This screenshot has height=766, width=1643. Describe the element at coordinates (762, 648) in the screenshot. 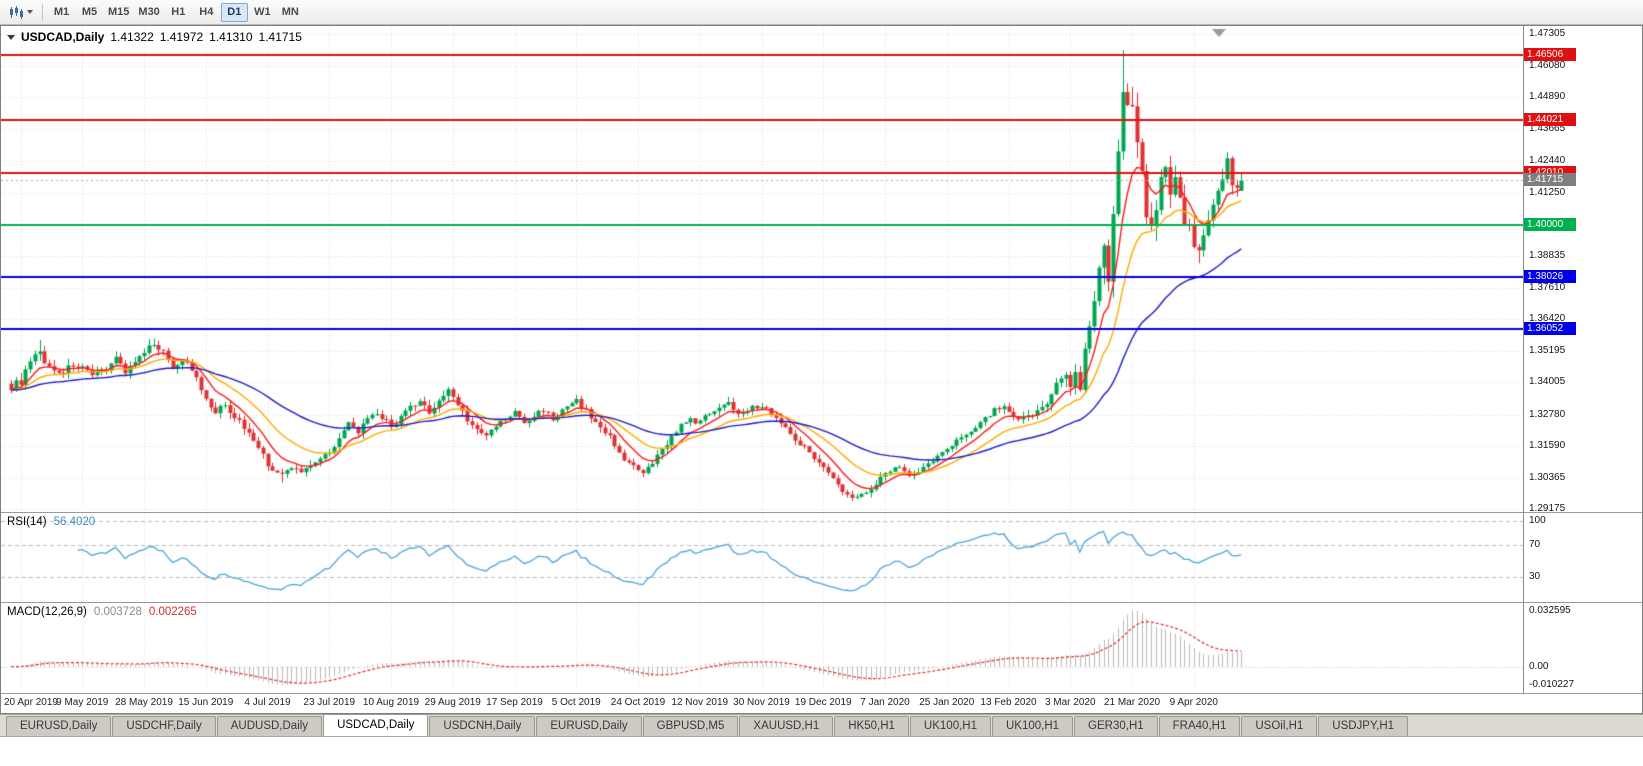

I see `macd-canvas` at that location.